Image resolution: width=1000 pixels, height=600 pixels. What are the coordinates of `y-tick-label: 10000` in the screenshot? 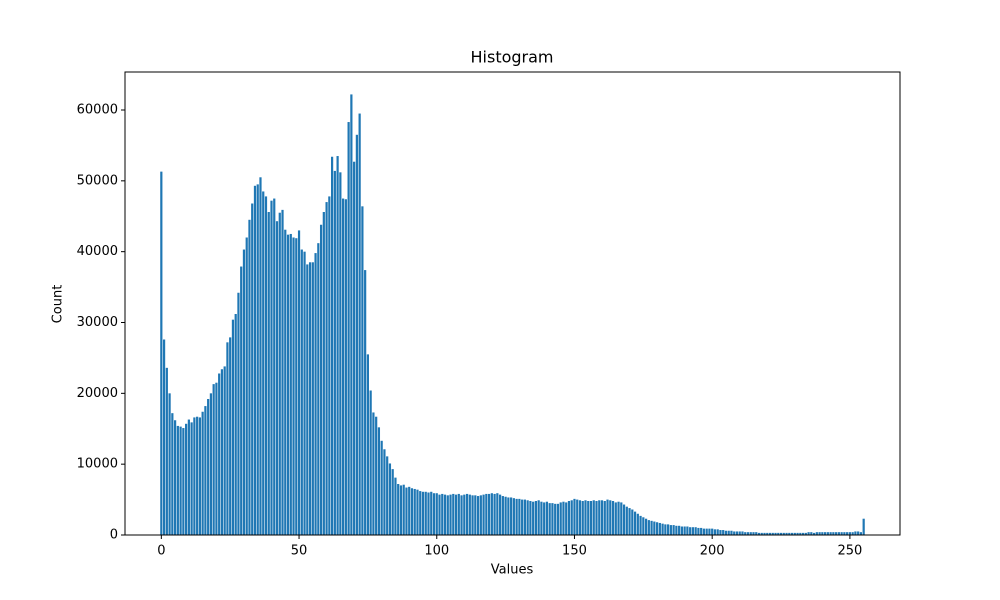 It's located at (97, 464).